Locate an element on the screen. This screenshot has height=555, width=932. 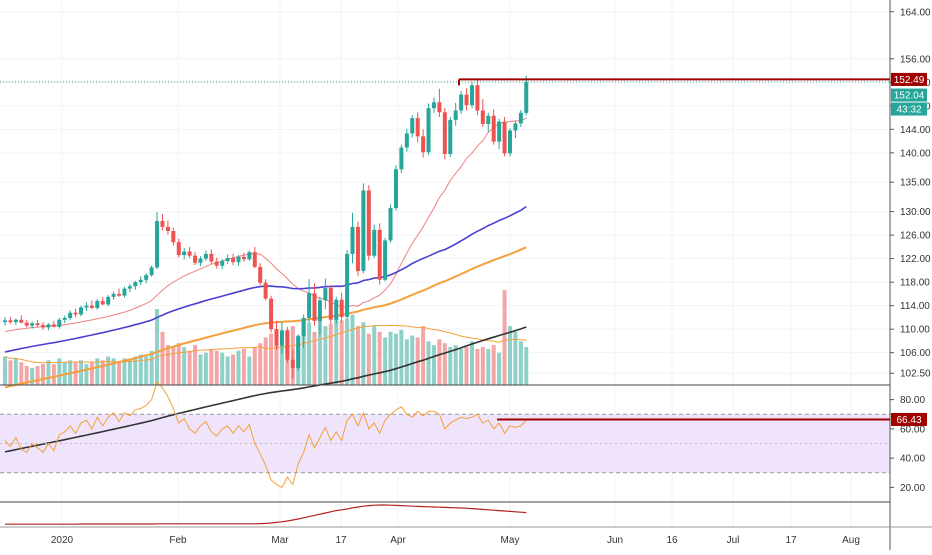
time-axis: 2020 Feb Mar 17 Apr May Jun 16 Jul 17 Aug is located at coordinates (455, 540).